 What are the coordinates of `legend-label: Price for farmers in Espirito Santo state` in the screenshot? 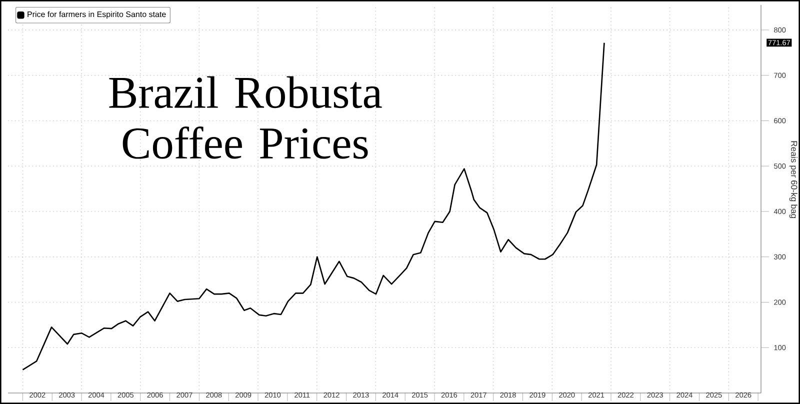 It's located at (97, 15).